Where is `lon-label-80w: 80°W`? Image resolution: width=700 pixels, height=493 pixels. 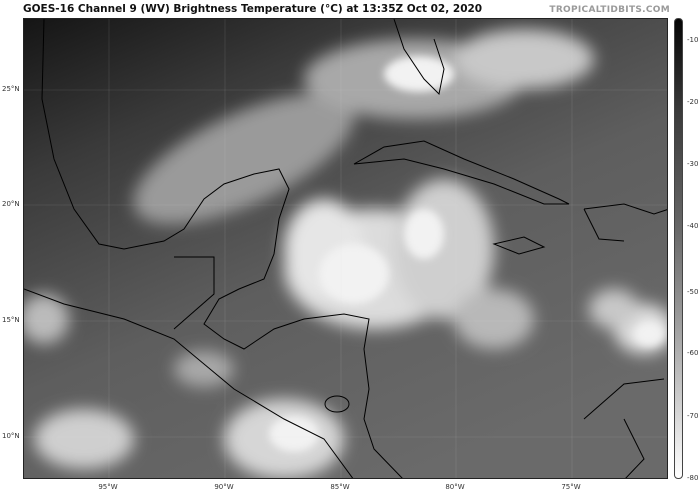
lon-label-80w: 80°W is located at coordinates (455, 487).